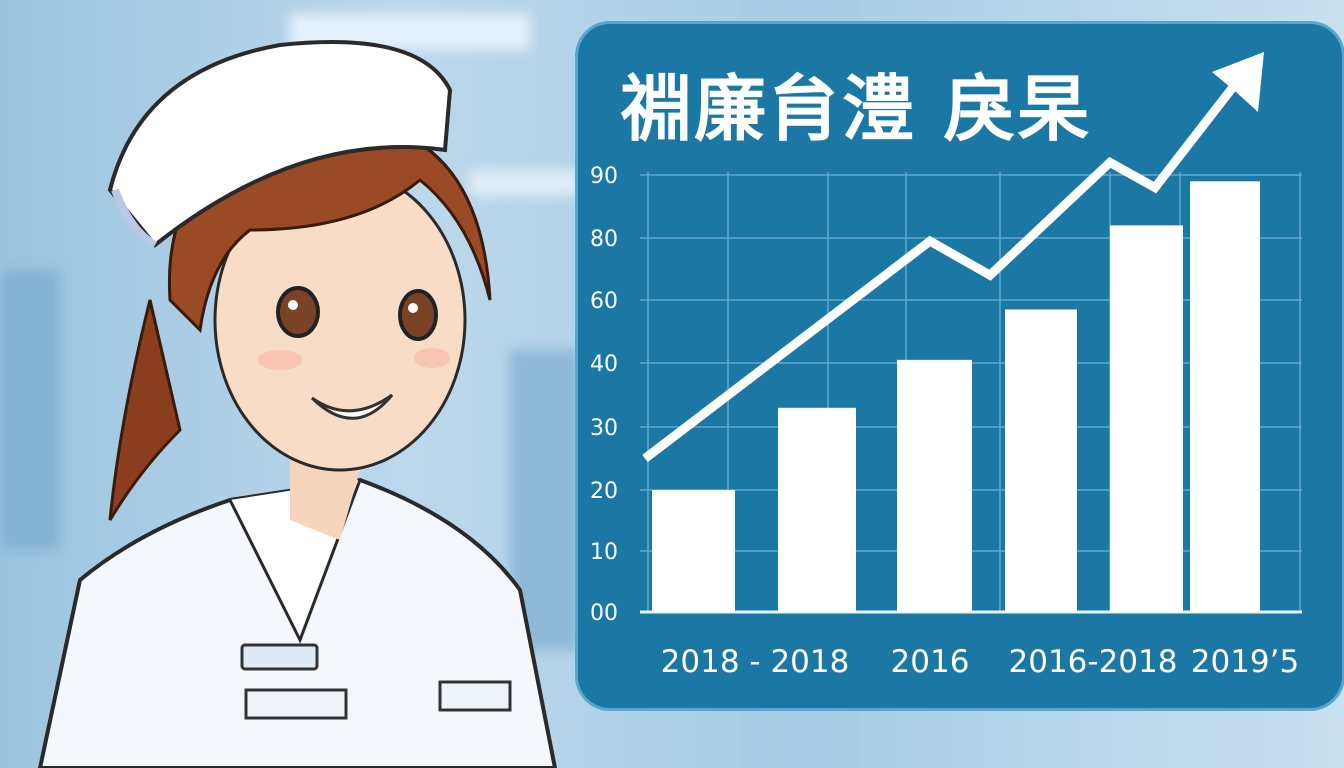  Describe the element at coordinates (604, 301) in the screenshot. I see `y-tick-label: 60` at that location.